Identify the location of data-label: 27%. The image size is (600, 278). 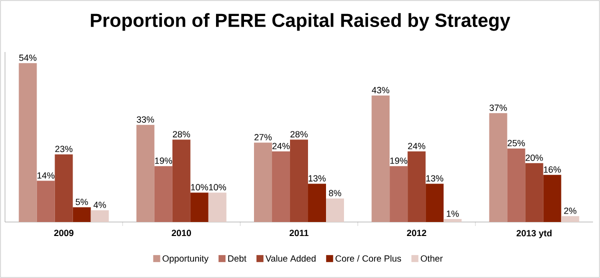
(263, 137).